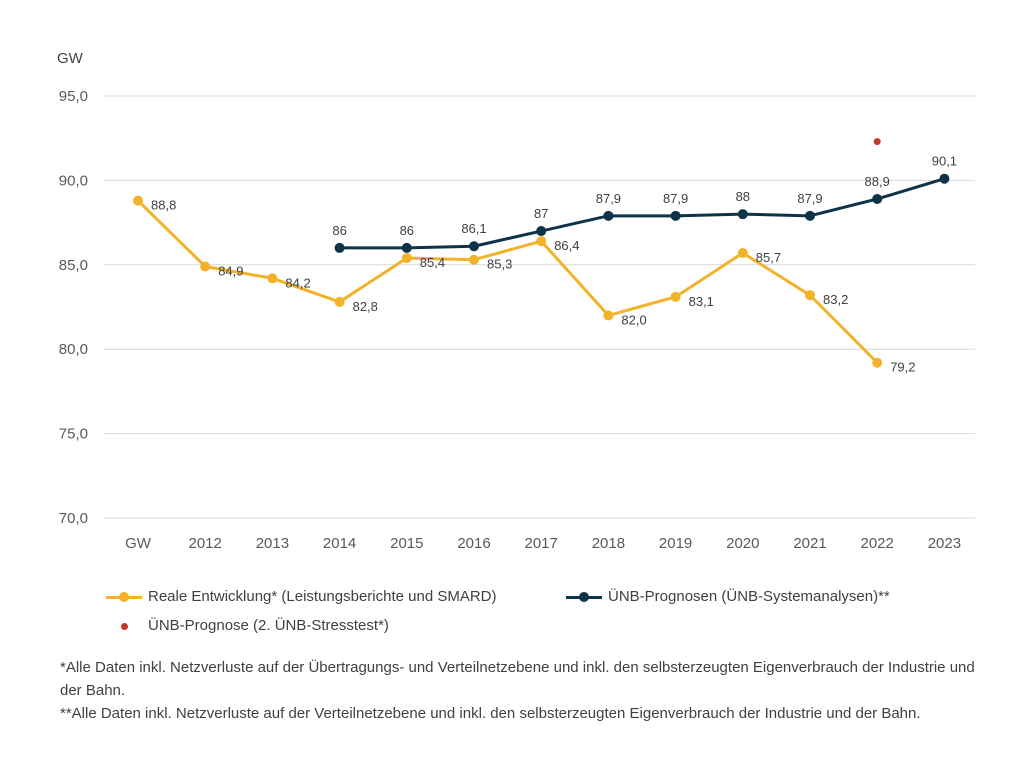 This screenshot has height=769, width=1020. I want to click on y-axis-ticks: 70,0 75,0 80,0 85,0 90,0 95,0, so click(73, 307).